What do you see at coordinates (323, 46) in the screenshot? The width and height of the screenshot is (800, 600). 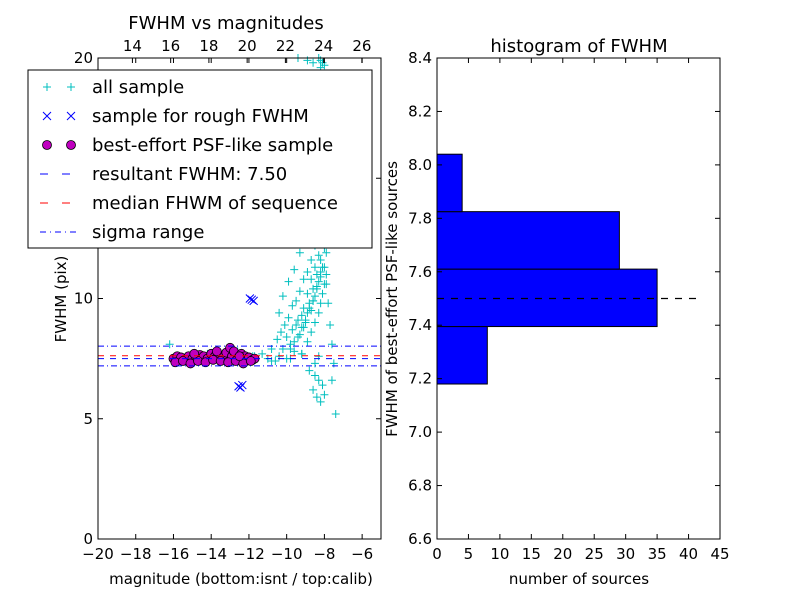 I see `scatter-top-x-tick-label: 24` at bounding box center [323, 46].